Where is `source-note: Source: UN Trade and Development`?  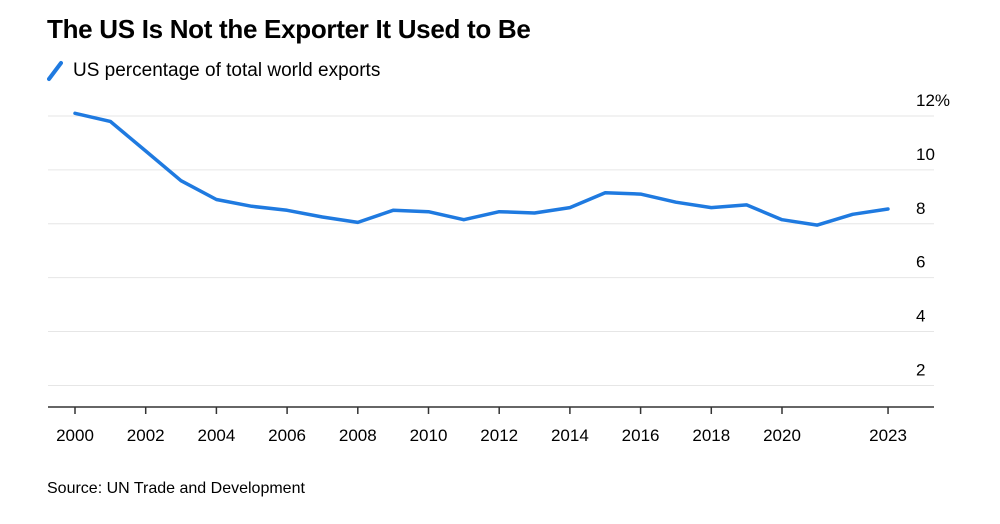 source-note: Source: UN Trade and Development is located at coordinates (176, 488).